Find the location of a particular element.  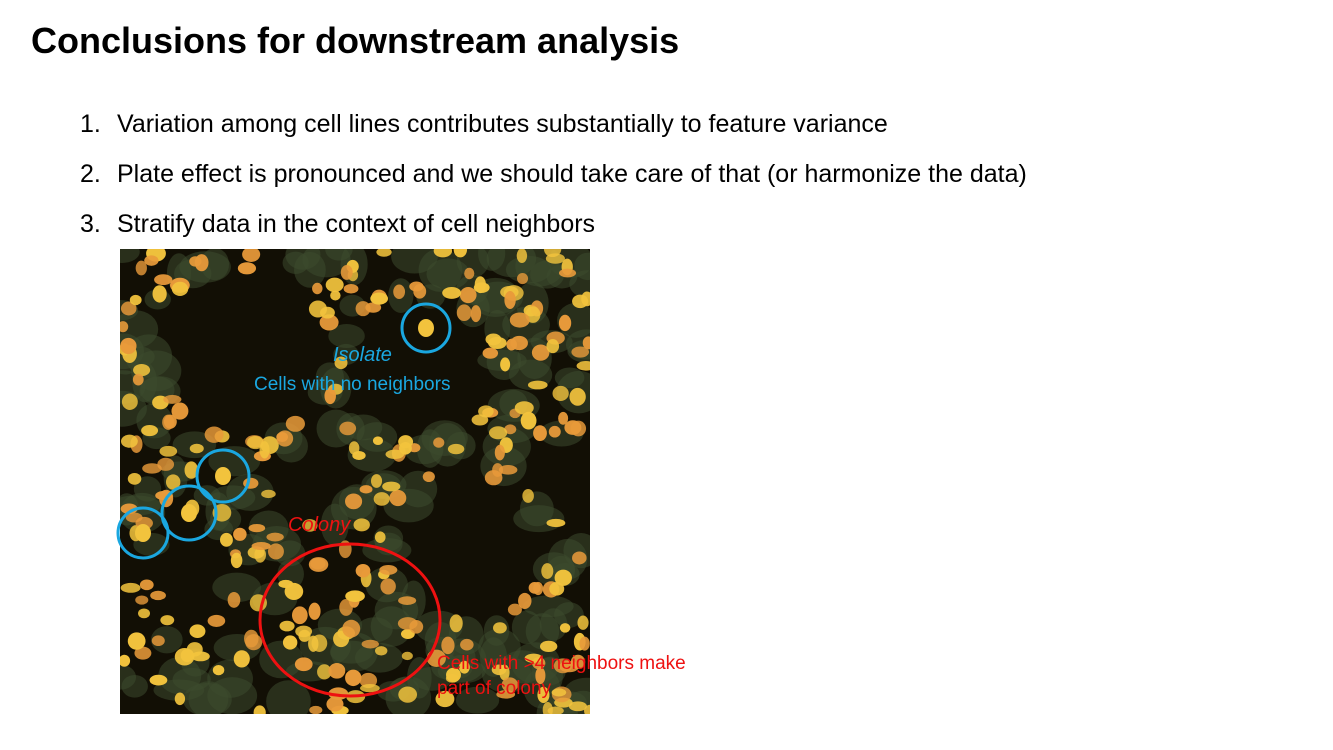

isolate-label: Isolate is located at coordinates (362, 355).